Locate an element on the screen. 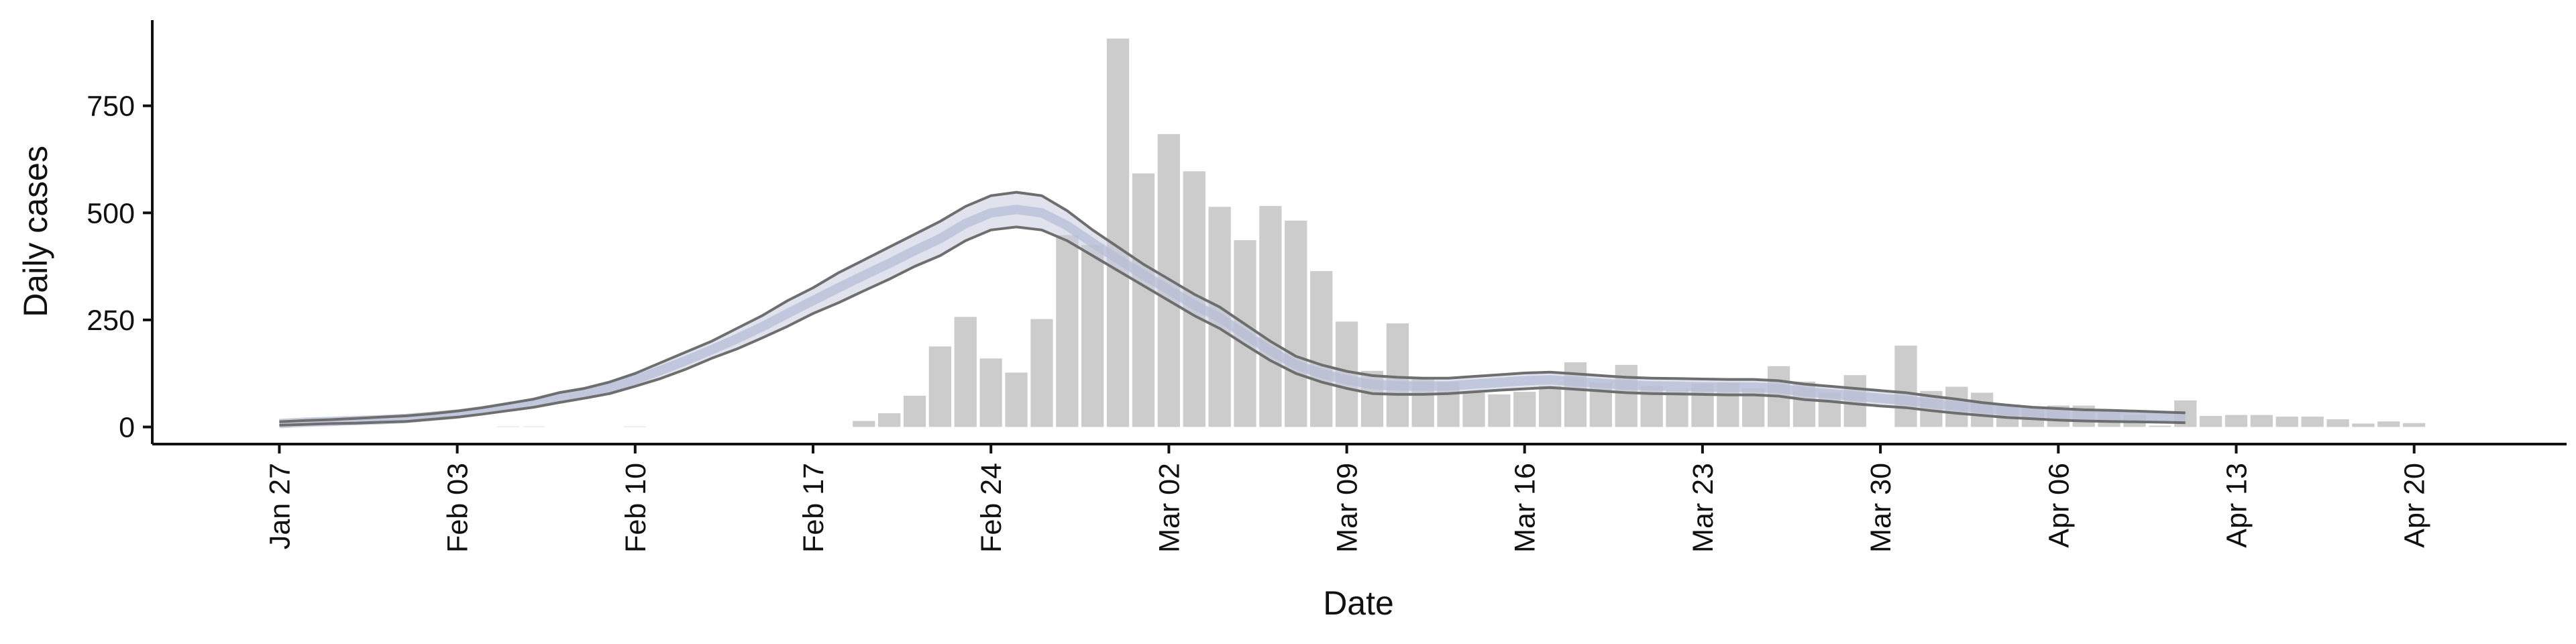  x-tick-label: Mar 09 is located at coordinates (1348, 508).